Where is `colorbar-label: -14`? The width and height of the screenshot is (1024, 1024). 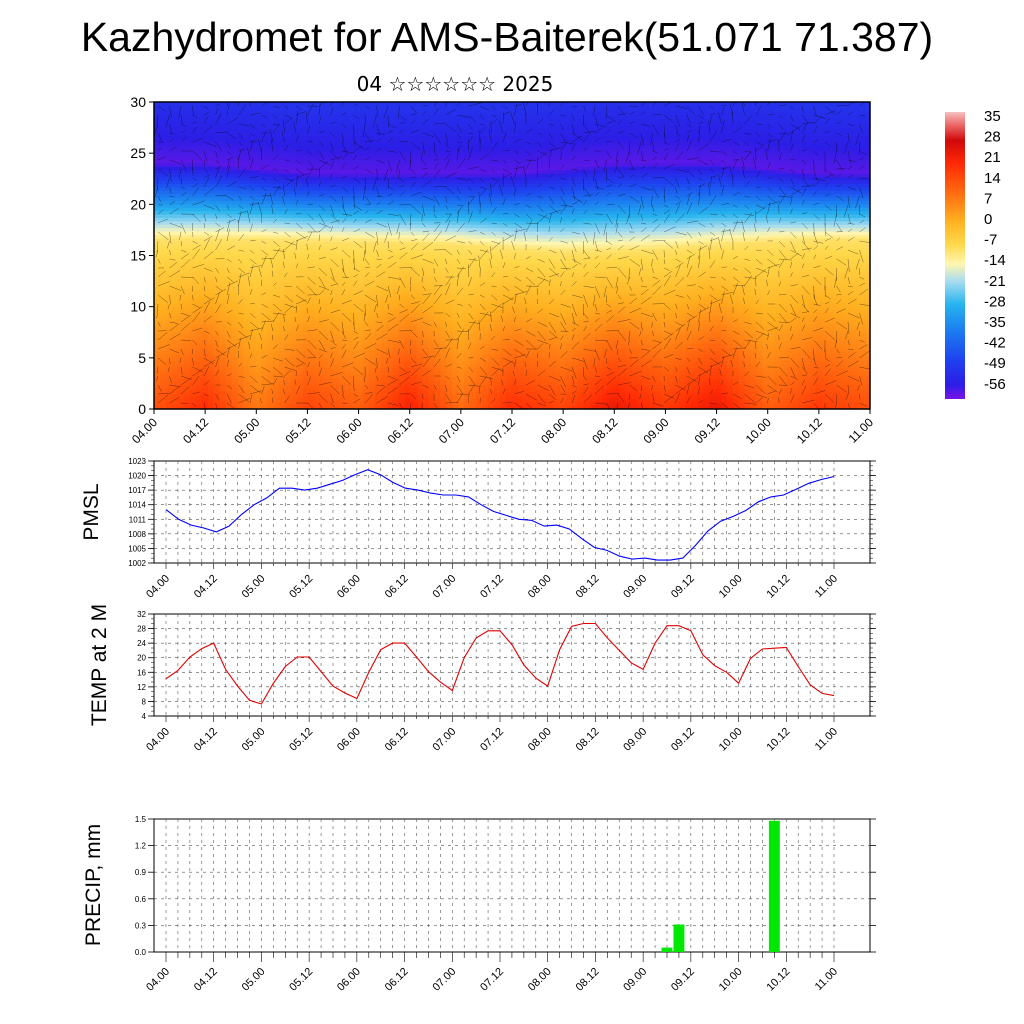 colorbar-label: -14 is located at coordinates (995, 260).